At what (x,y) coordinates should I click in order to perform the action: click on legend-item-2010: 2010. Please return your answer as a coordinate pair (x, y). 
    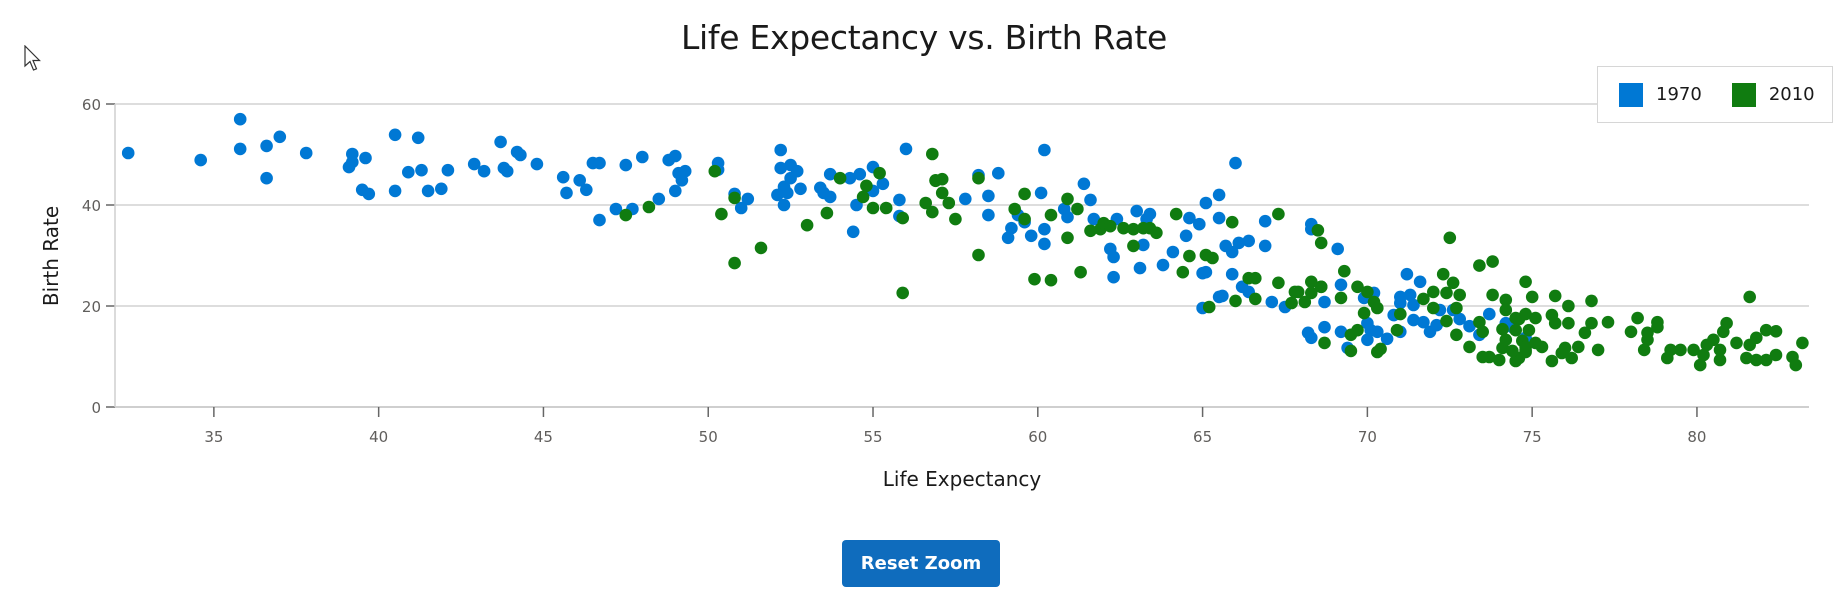
    Looking at the image, I should click on (1773, 94).